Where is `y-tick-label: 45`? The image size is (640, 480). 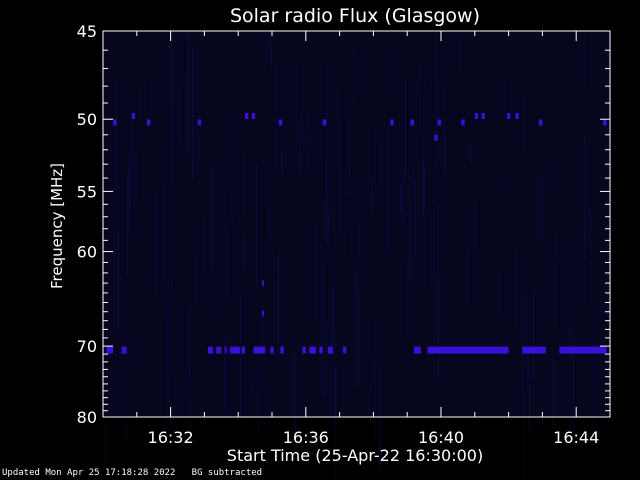
y-tick-label: 45 is located at coordinates (87, 31).